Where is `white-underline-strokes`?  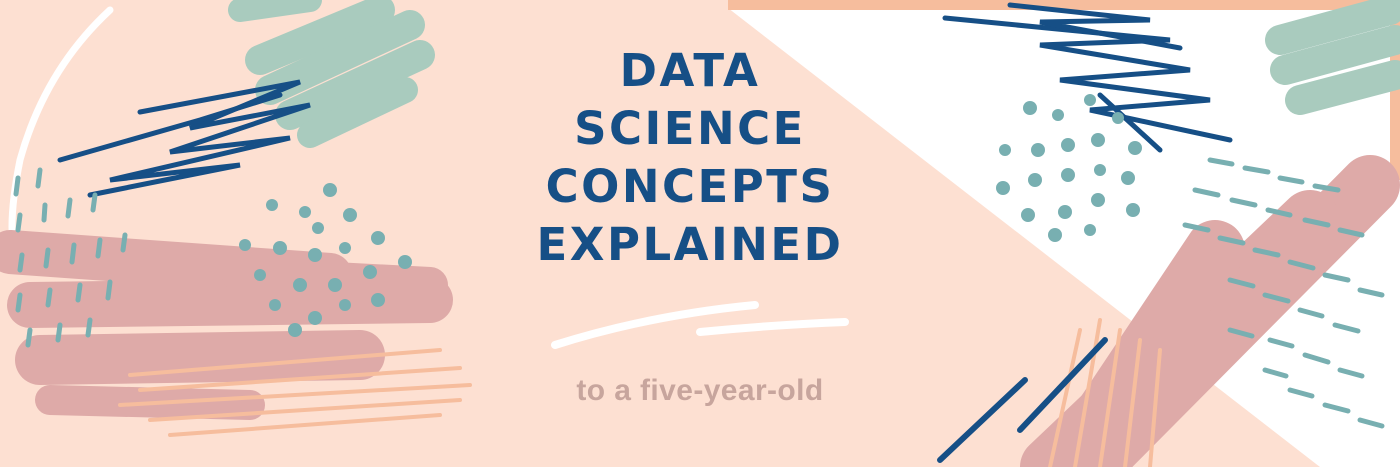
white-underline-strokes is located at coordinates (700, 325).